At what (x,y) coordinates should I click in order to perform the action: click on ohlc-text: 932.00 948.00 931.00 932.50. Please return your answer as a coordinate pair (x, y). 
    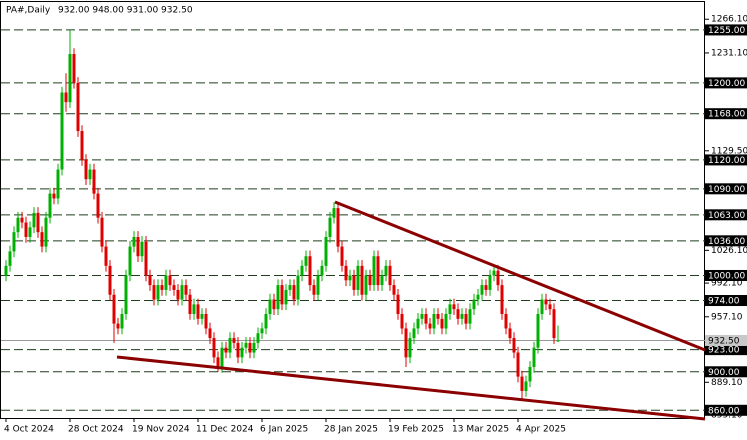
    Looking at the image, I should click on (125, 11).